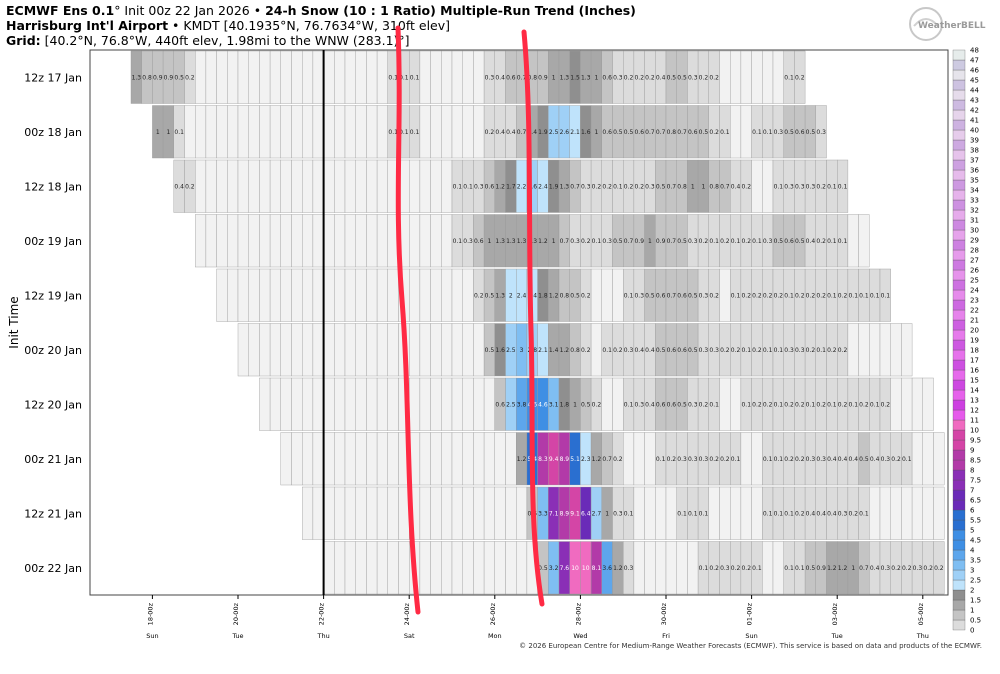 The image size is (1000, 674). What do you see at coordinates (666, 636) in the screenshot?
I see `day-label: Fri` at bounding box center [666, 636].